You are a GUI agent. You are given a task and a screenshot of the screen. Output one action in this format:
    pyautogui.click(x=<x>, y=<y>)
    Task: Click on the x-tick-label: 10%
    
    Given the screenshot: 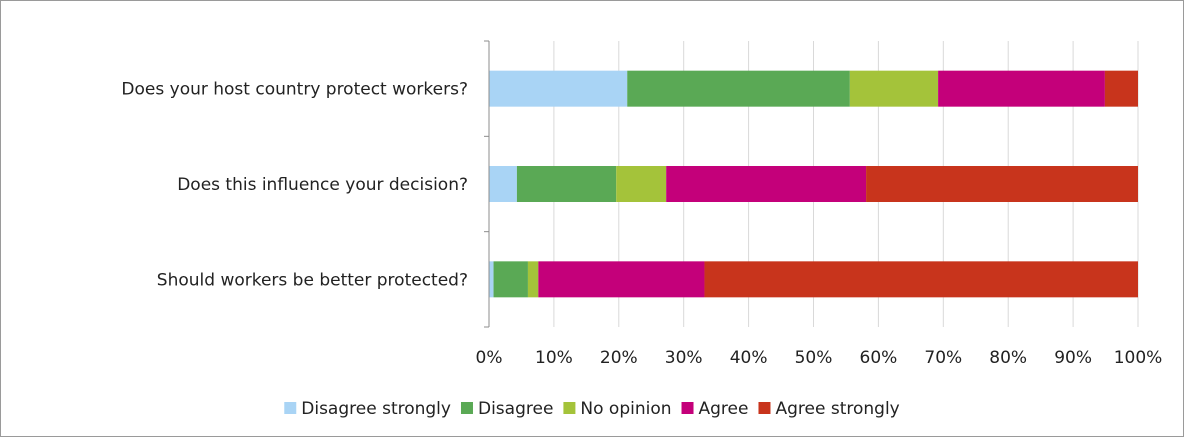 What is the action you would take?
    pyautogui.click(x=554, y=358)
    